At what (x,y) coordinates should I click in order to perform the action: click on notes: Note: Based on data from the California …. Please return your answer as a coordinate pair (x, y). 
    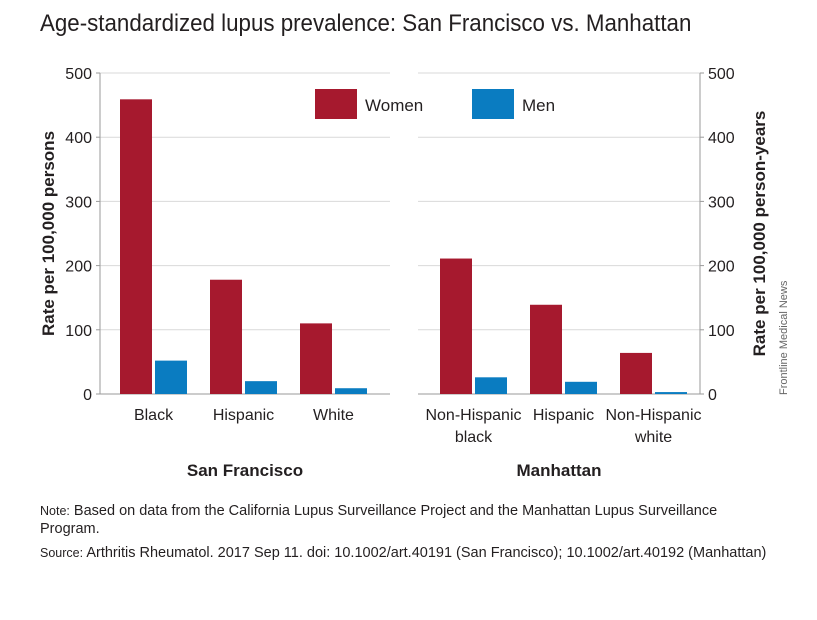
    Looking at the image, I should click on (410, 535).